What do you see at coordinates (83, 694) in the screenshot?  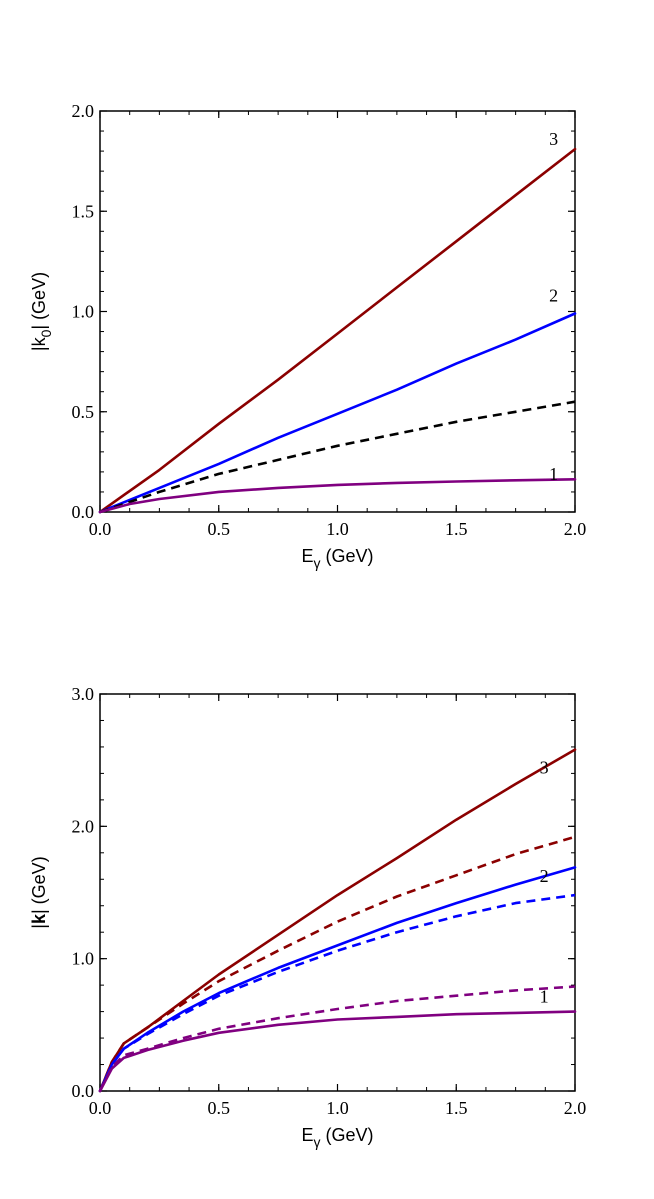 I see `y-tick-label: 3.0` at bounding box center [83, 694].